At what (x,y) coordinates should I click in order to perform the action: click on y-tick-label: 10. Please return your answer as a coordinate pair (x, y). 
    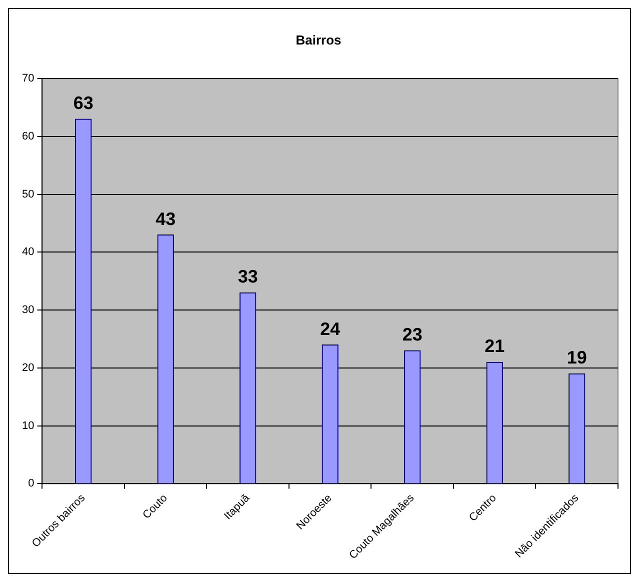
    Looking at the image, I should click on (28, 426).